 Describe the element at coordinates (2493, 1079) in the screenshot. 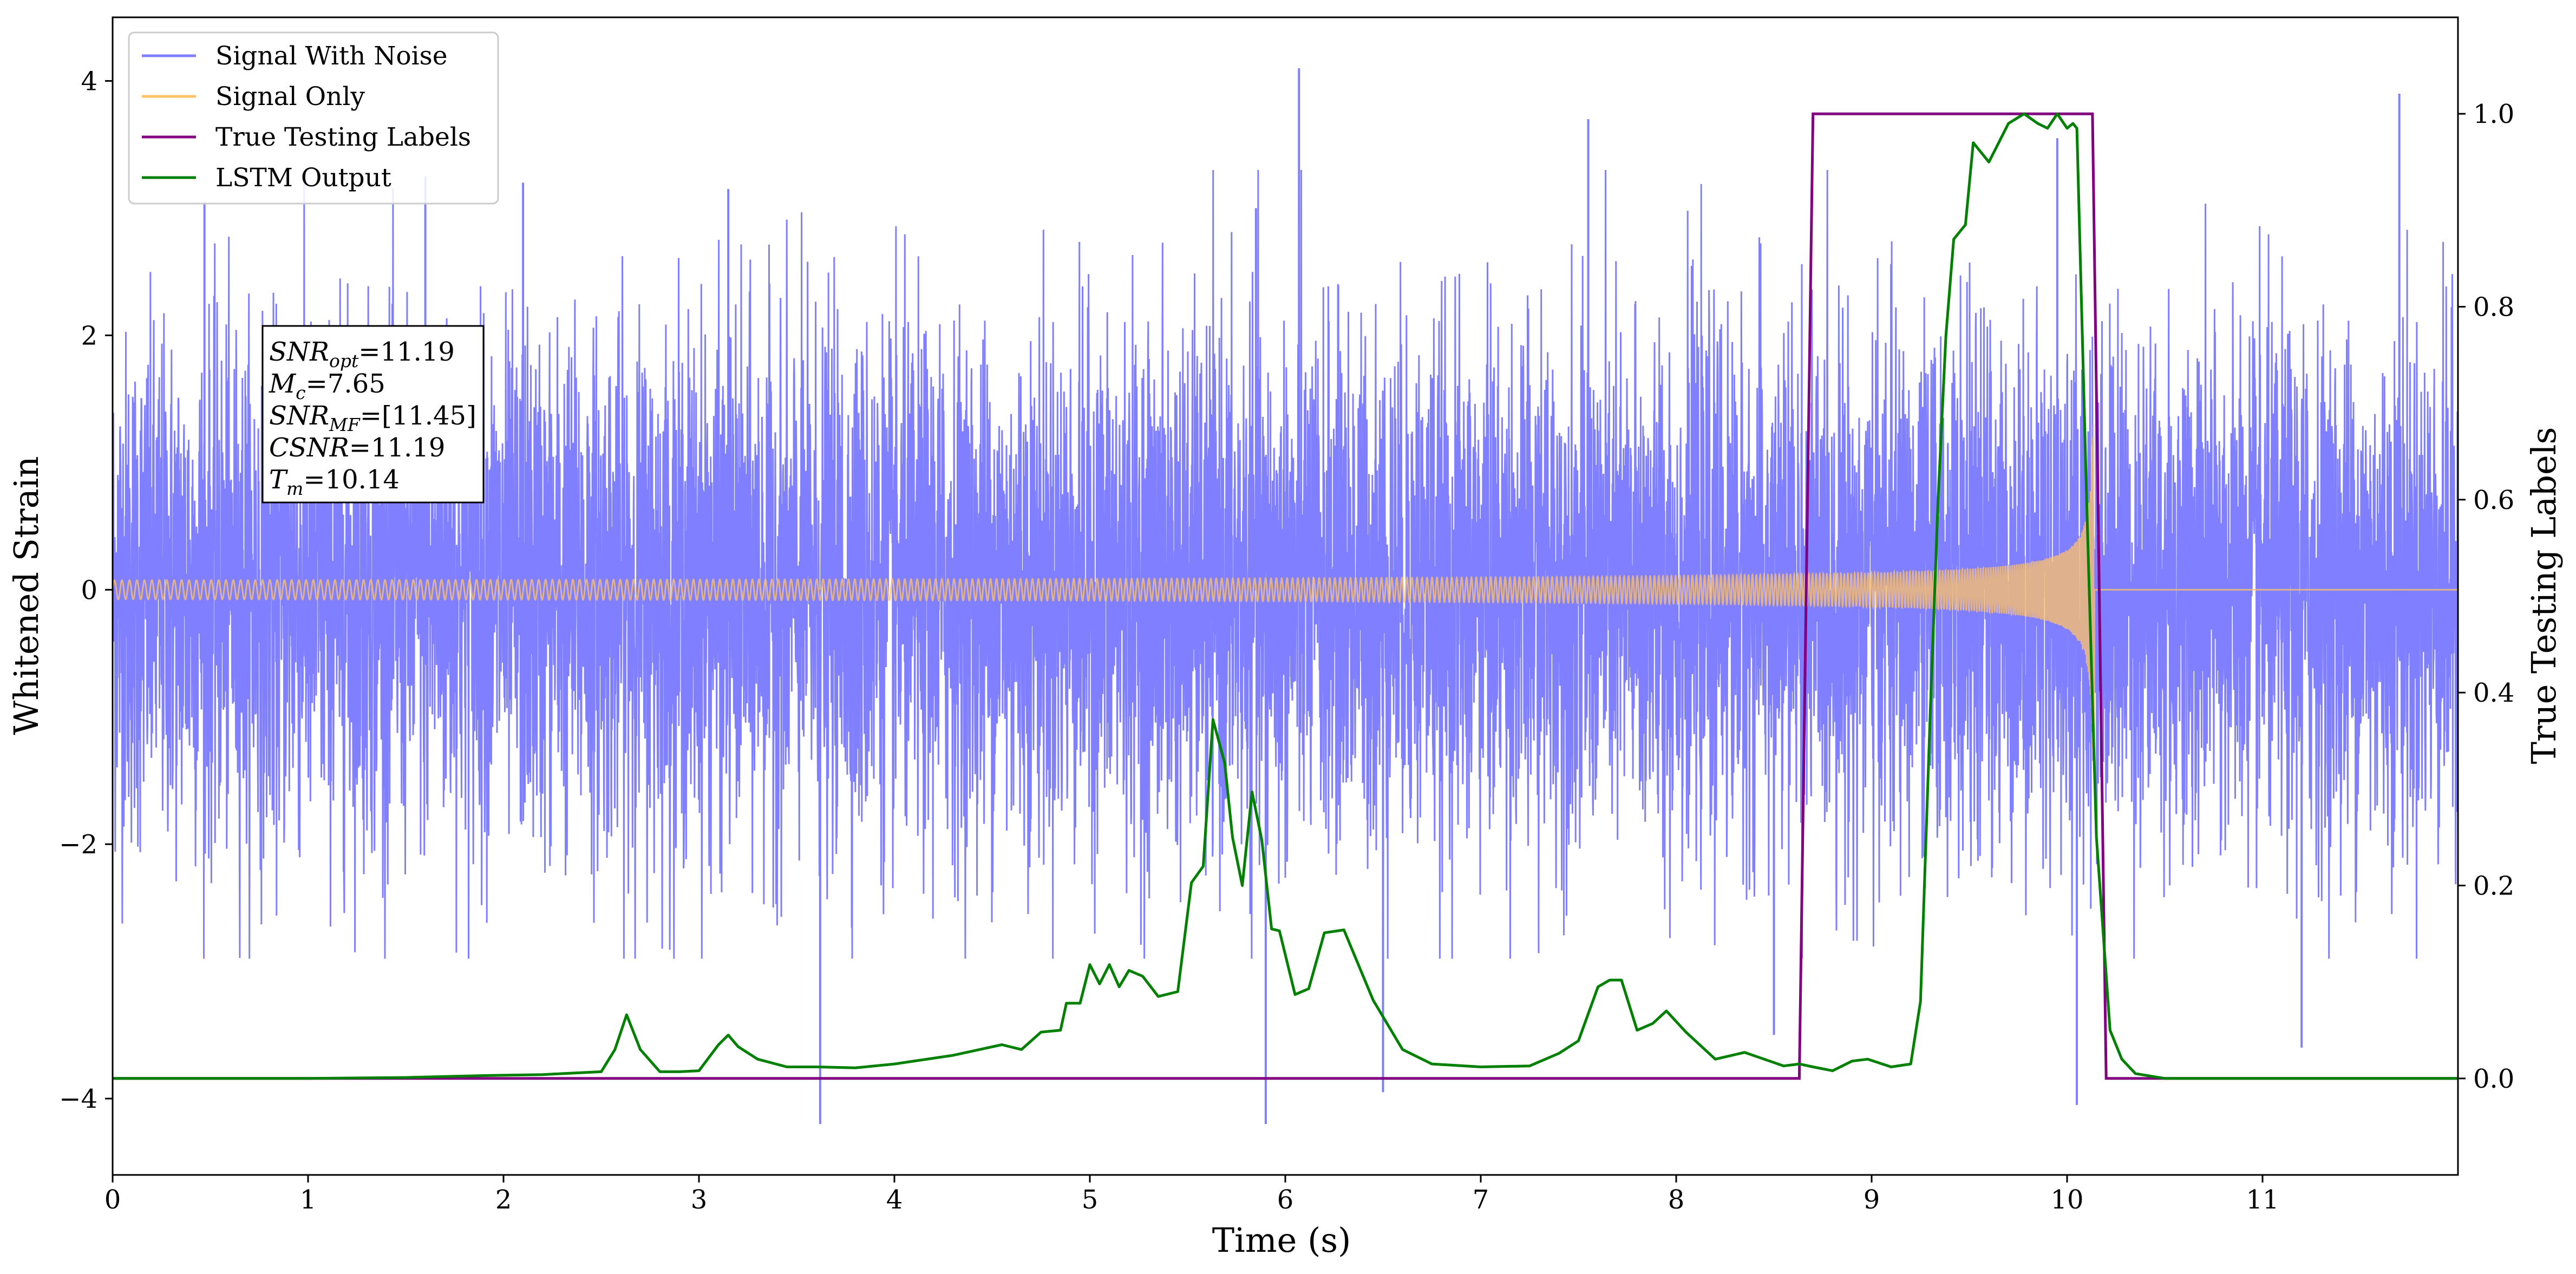

I see `y-right-tick-label: 0.0` at that location.